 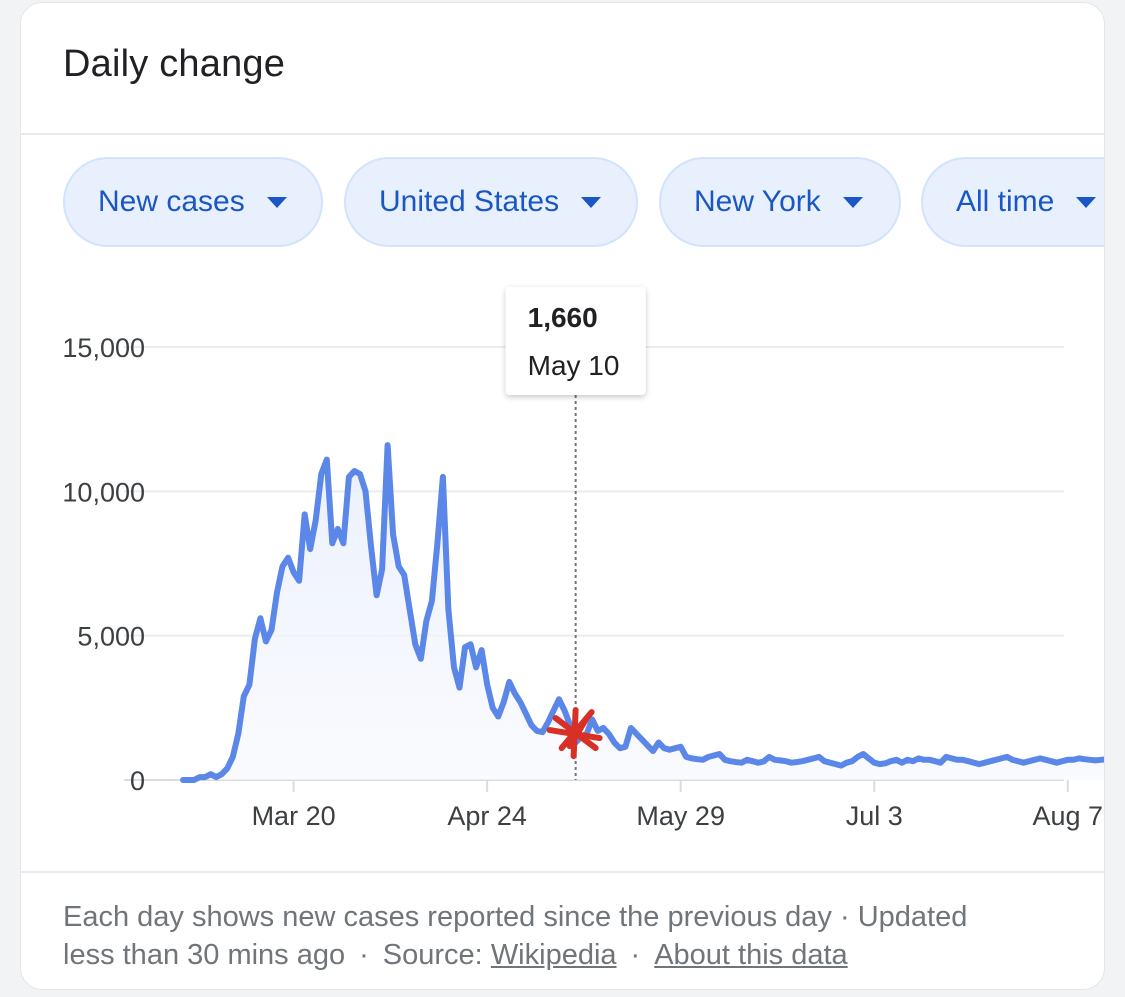 I want to click on timeframe-filter-label: All time, so click(x=1005, y=201).